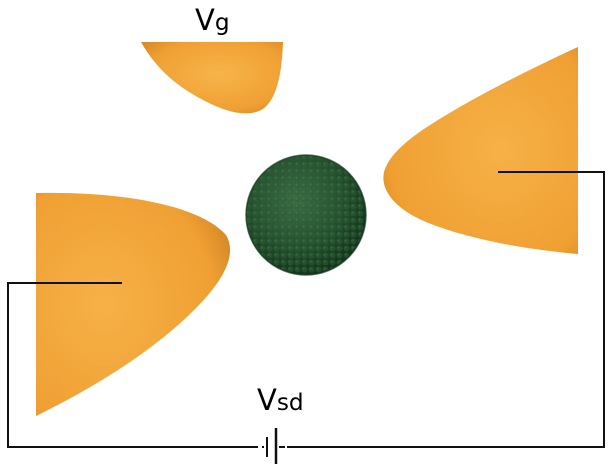  I want to click on gate-voltage-label: Vg, so click(212, 20).